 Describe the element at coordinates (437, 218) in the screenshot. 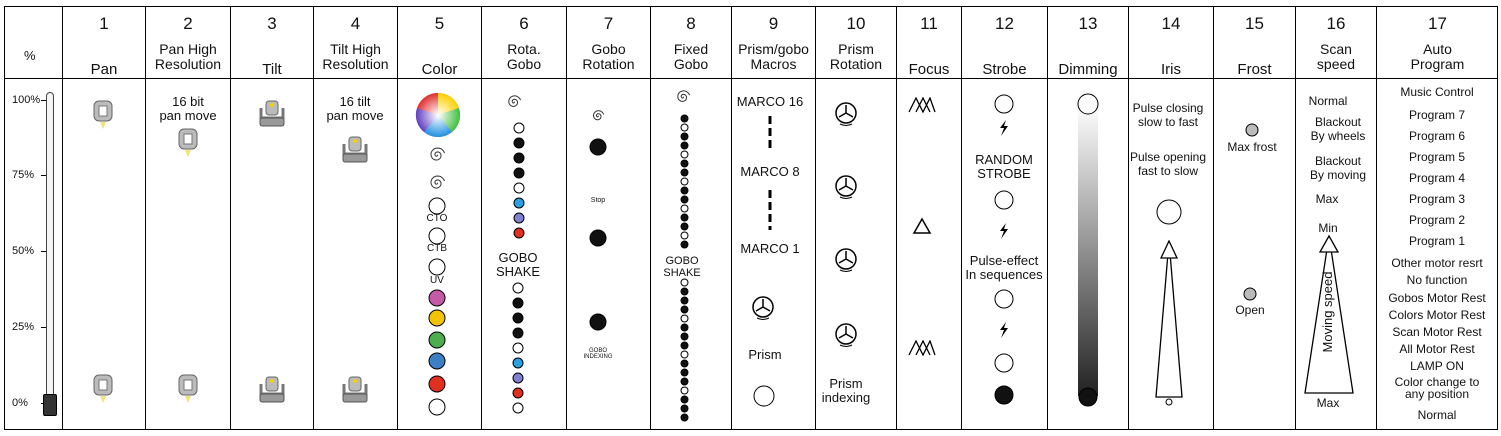

I see `color-label-cto: CTO` at that location.